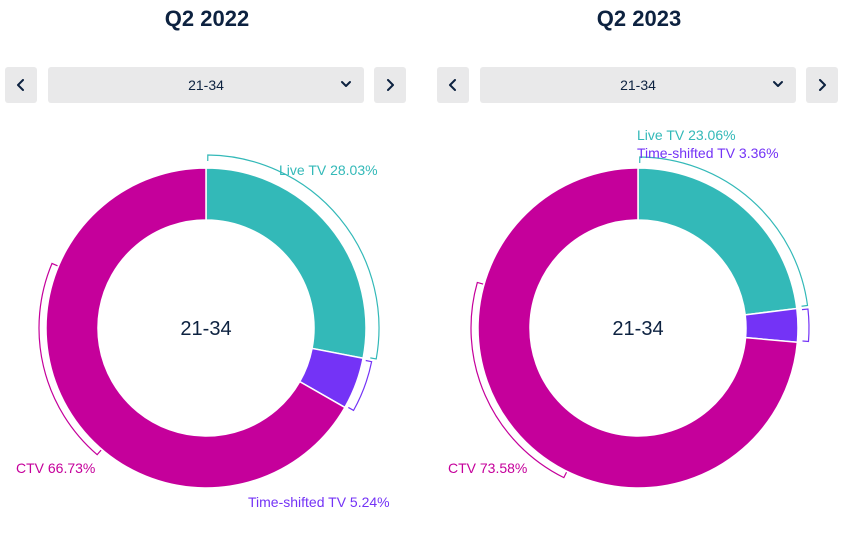 The image size is (846, 533). What do you see at coordinates (686, 135) in the screenshot?
I see `data-label-live-tv: Live TV 23.06%` at bounding box center [686, 135].